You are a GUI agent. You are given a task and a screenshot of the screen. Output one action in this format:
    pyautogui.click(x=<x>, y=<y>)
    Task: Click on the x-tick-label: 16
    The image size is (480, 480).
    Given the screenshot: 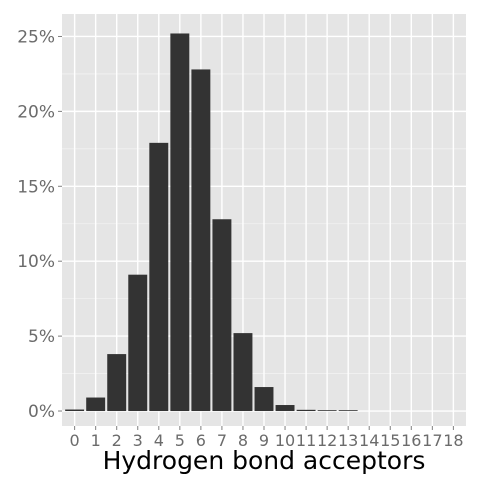 What is the action you would take?
    pyautogui.click(x=411, y=440)
    